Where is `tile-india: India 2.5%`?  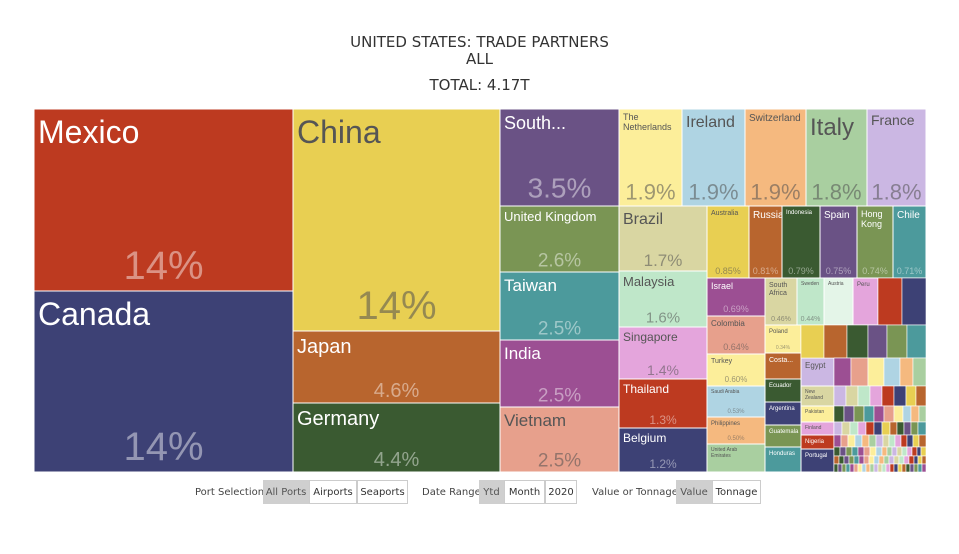 tile-india: India 2.5% is located at coordinates (559, 373).